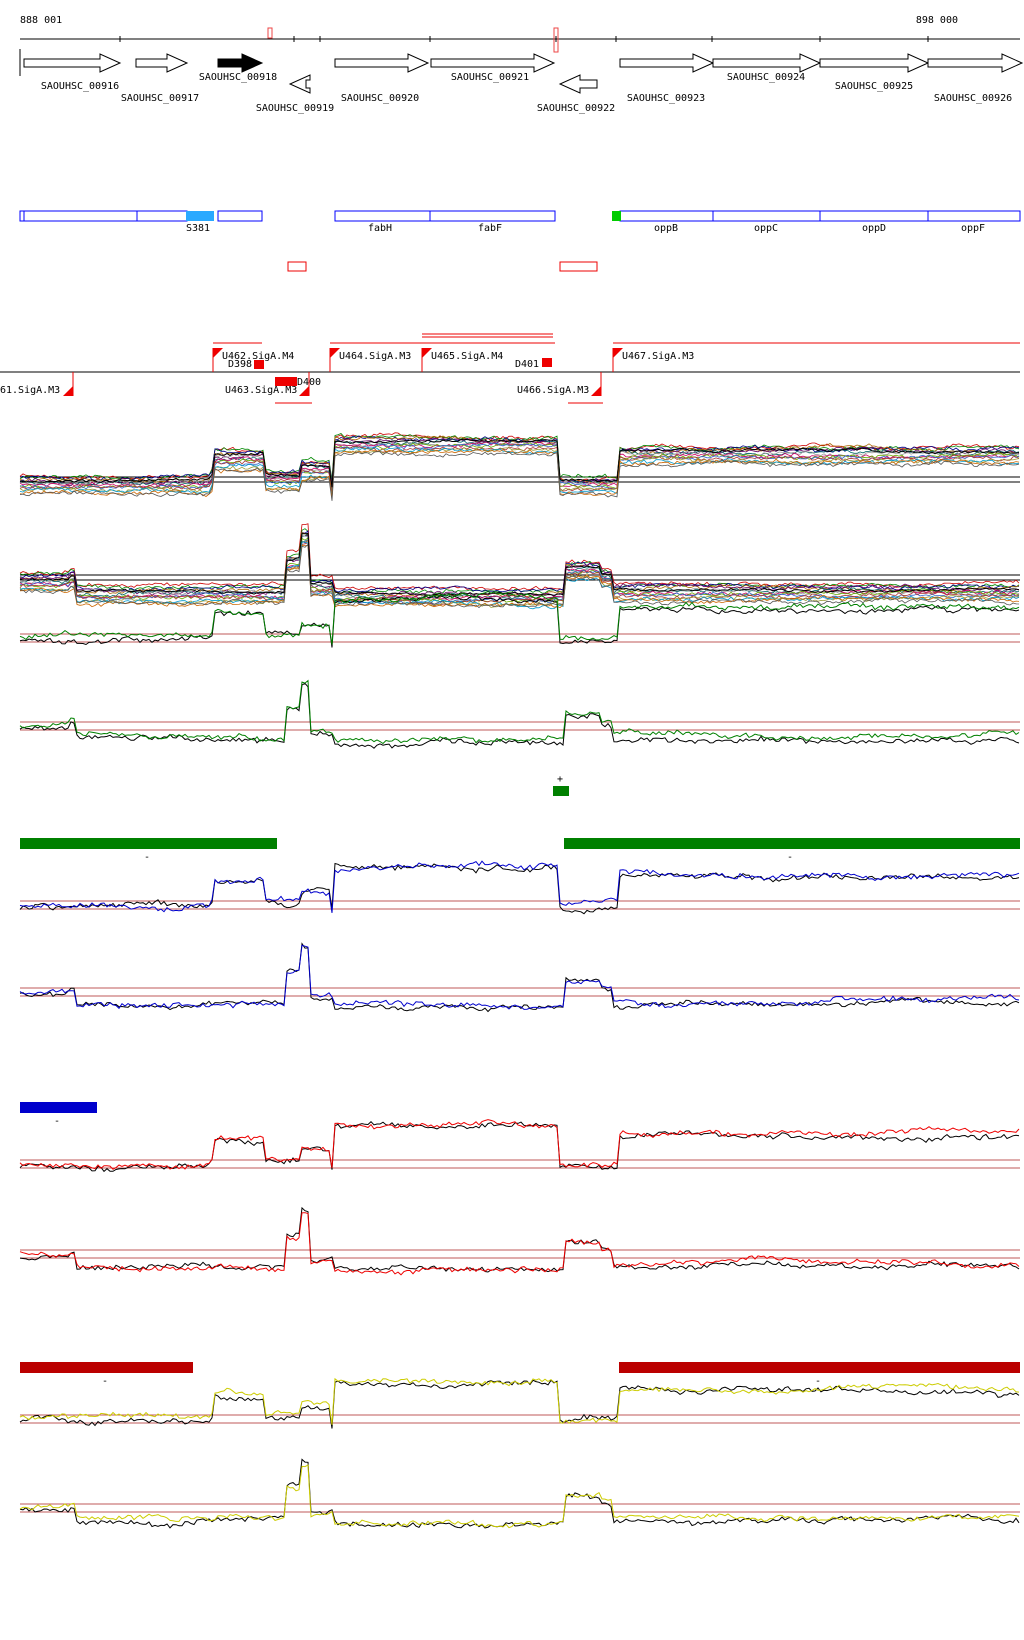  Describe the element at coordinates (380, 98) in the screenshot. I see `gene-label: SAOUHSC_00920` at that location.